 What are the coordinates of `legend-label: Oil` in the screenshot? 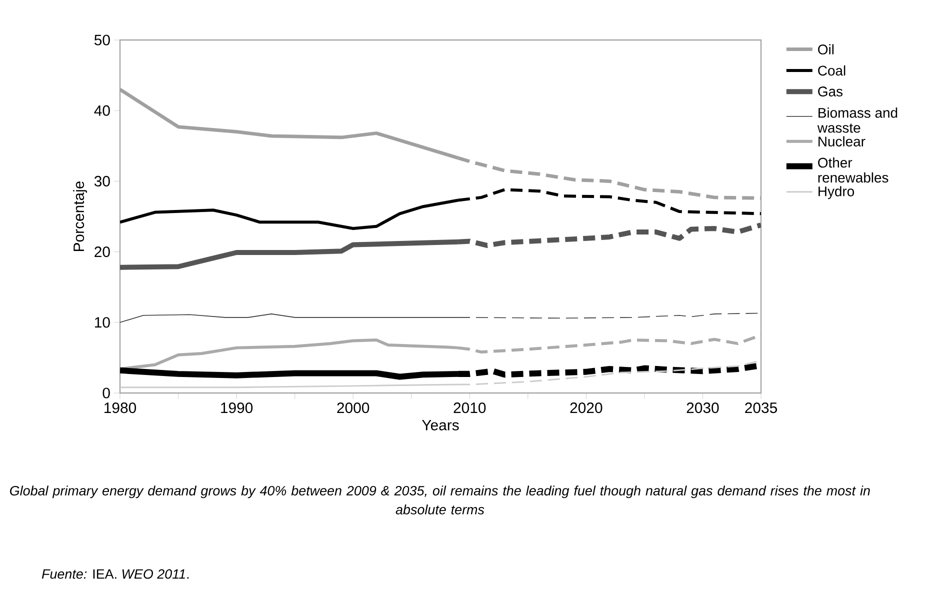 It's located at (826, 49).